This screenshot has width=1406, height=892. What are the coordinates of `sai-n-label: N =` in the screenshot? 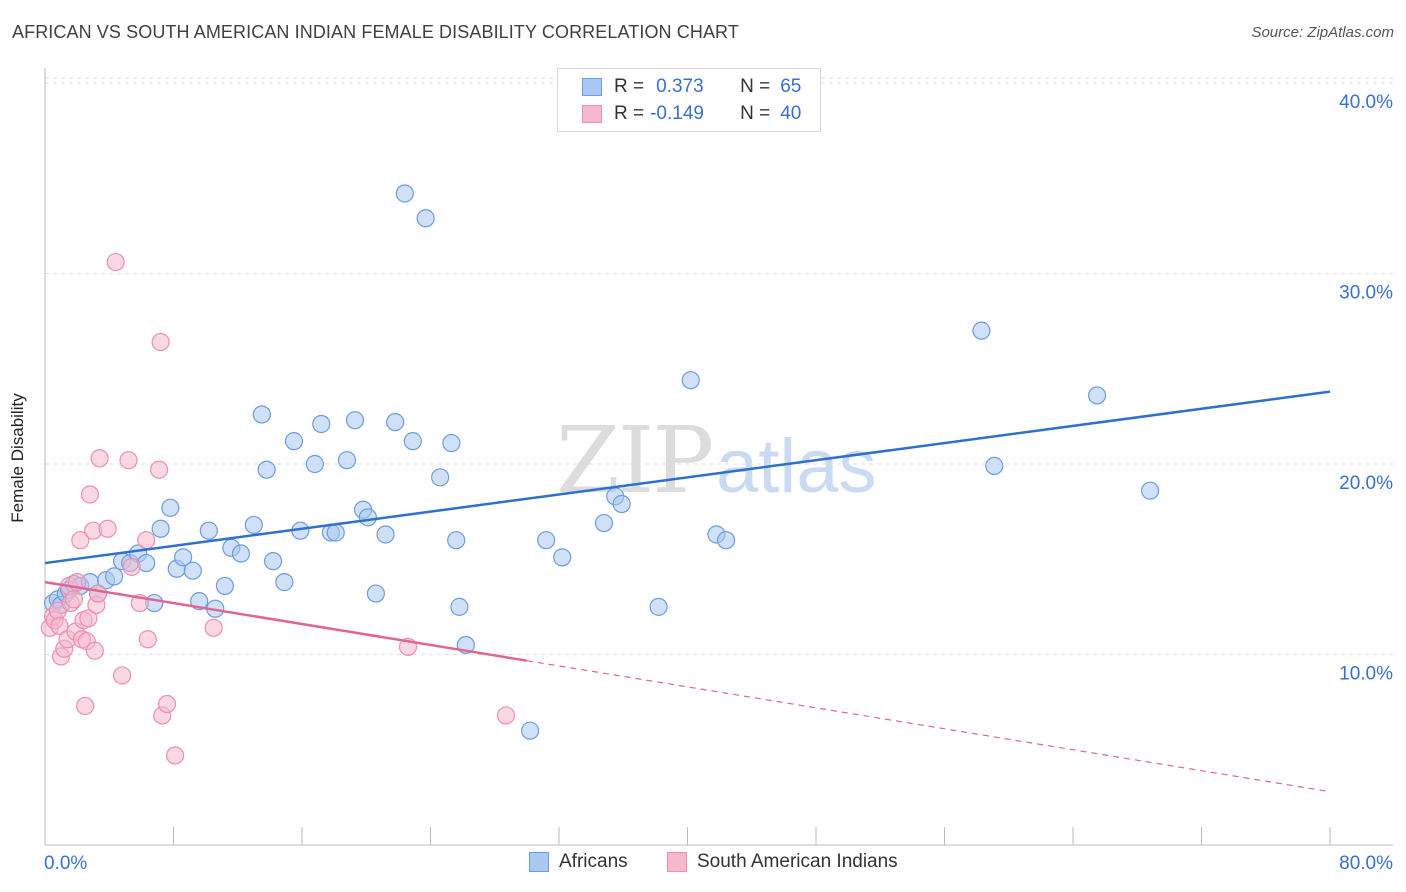 It's located at (755, 113).